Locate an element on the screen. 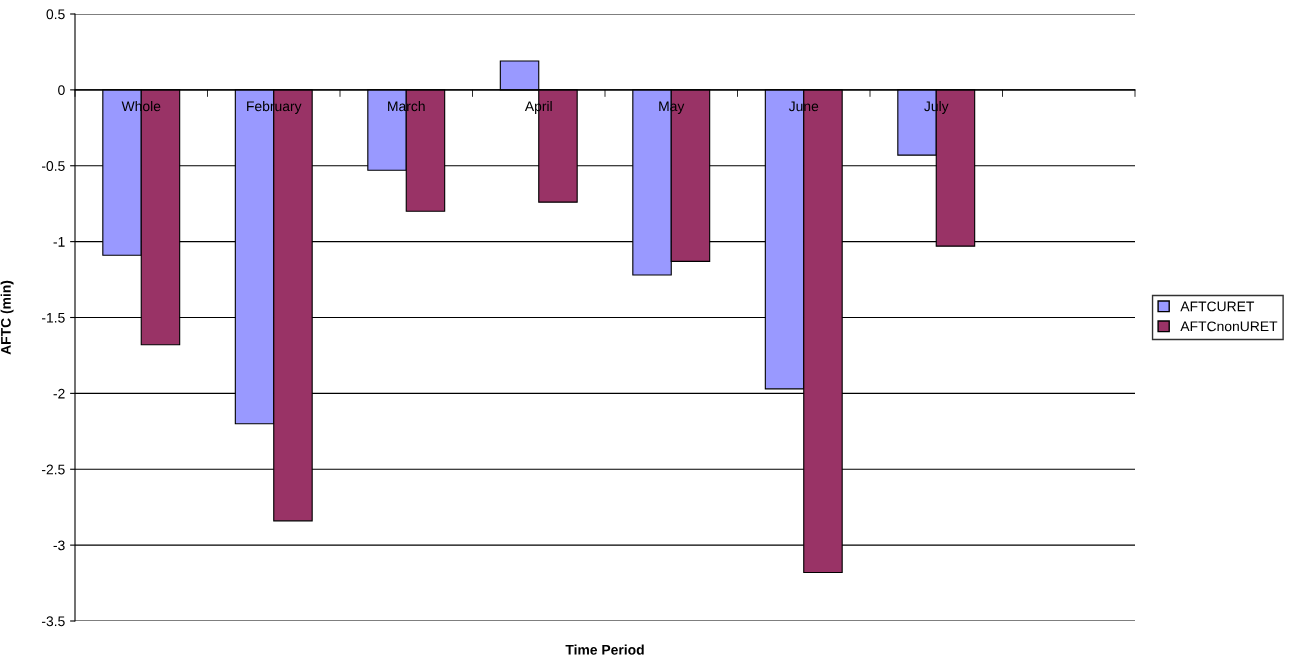 The image size is (1298, 663). y-tick-label: -1 is located at coordinates (59, 242).